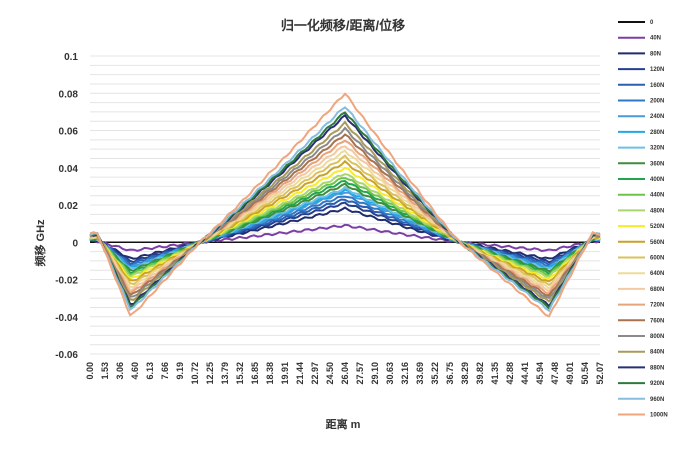  Describe the element at coordinates (657, 274) in the screenshot. I see `legend-label: 640N` at that location.